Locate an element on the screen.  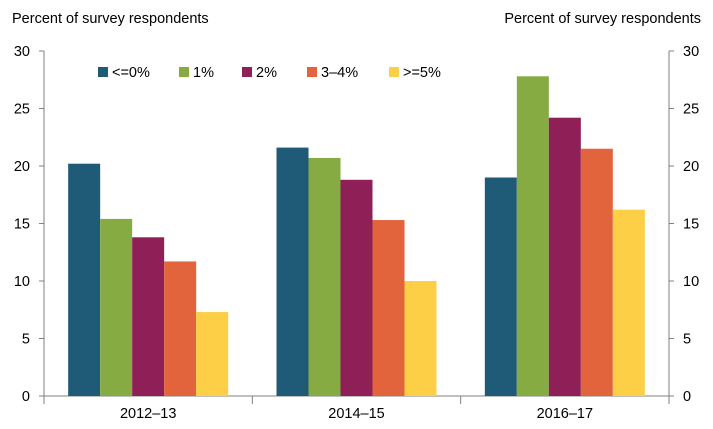
y-tick-label-right: 10 is located at coordinates (691, 282).